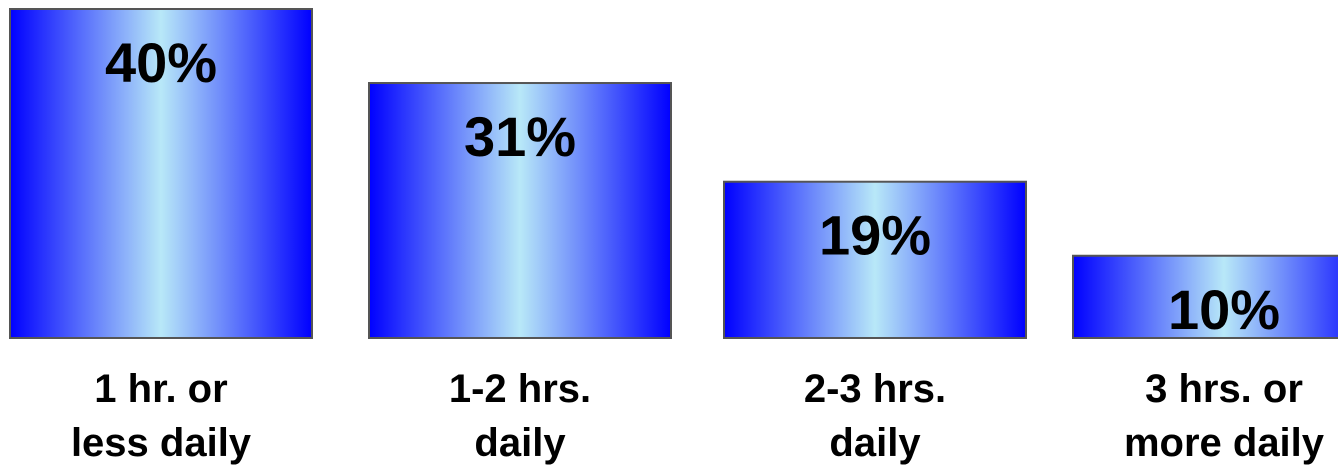 This screenshot has width=1338, height=470. I want to click on category-label-1-line-2: less daily, so click(161, 443).